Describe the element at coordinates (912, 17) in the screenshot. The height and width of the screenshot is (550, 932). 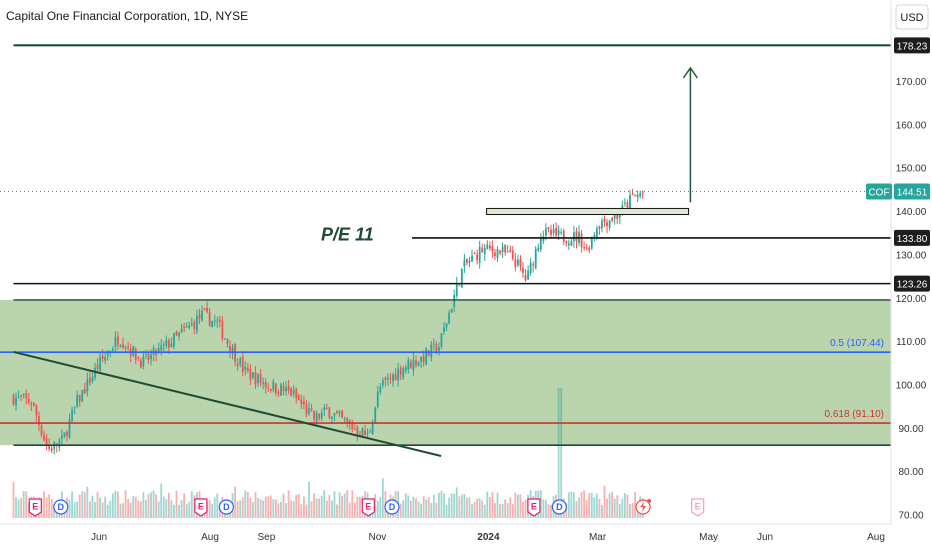
I see `currency-button` at that location.